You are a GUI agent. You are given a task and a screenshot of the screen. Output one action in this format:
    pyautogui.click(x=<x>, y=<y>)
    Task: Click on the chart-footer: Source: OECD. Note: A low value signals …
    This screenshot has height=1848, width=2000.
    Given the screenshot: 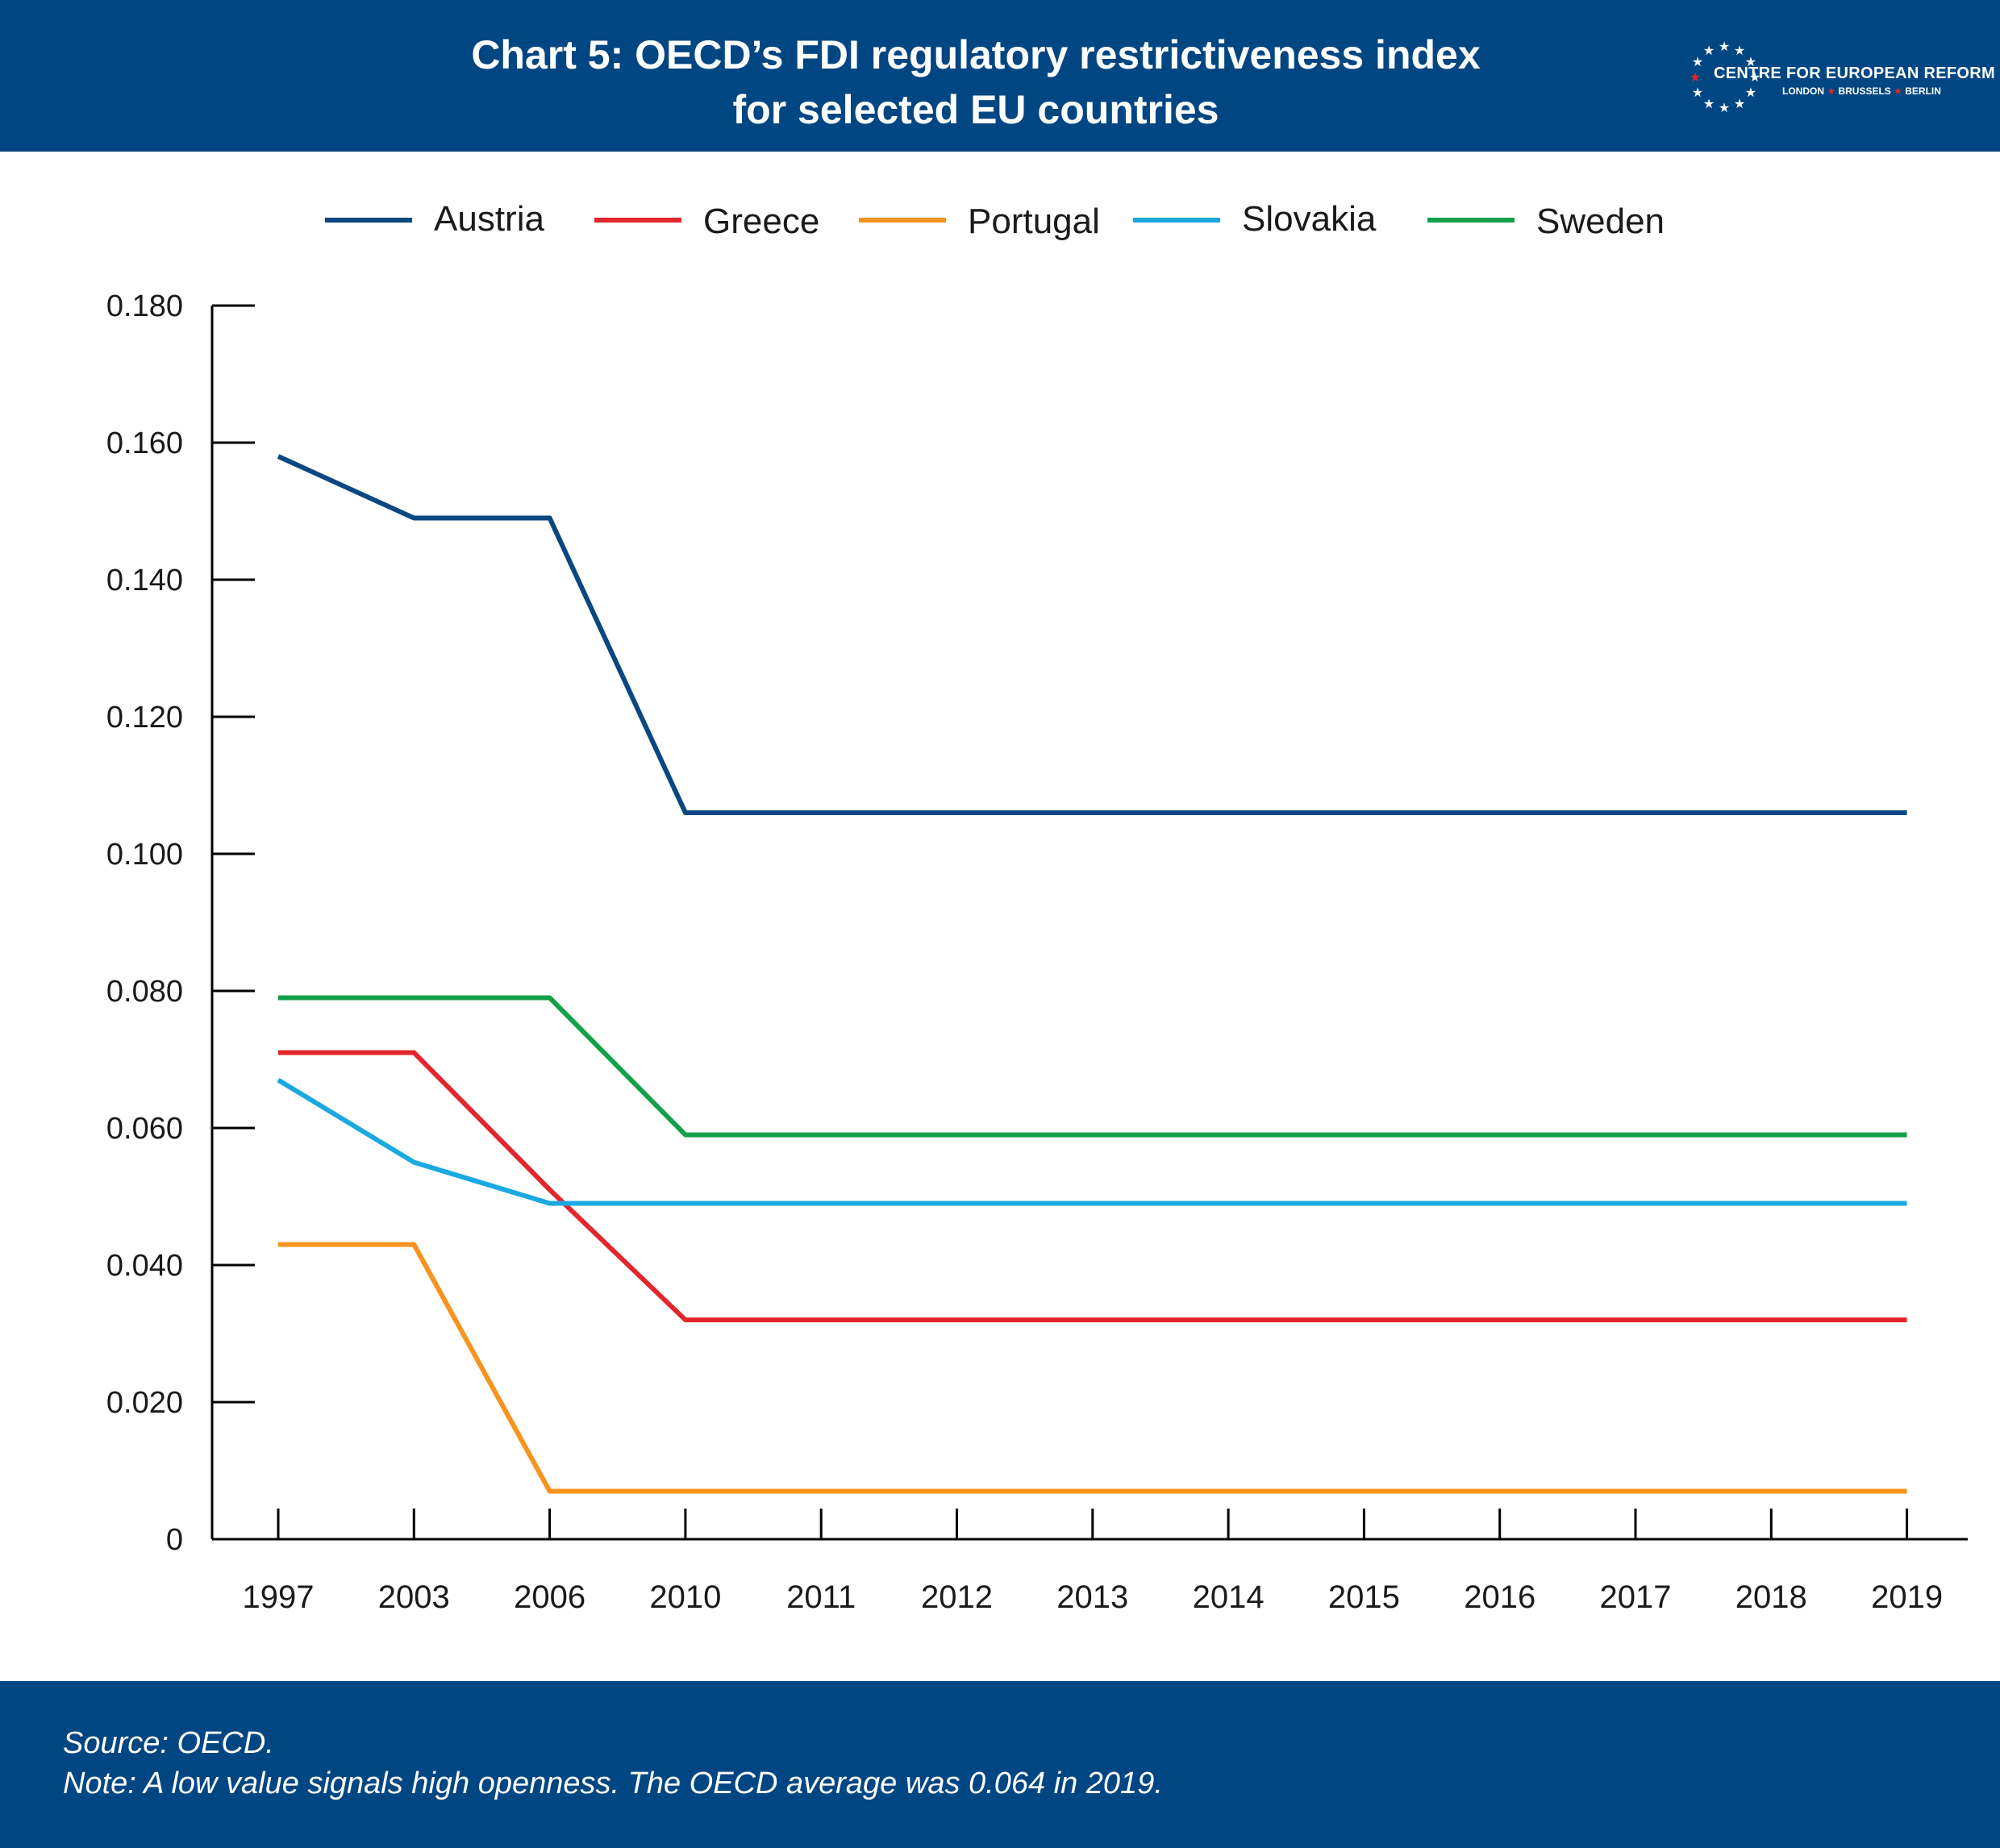 What is the action you would take?
    pyautogui.click(x=1000, y=1764)
    